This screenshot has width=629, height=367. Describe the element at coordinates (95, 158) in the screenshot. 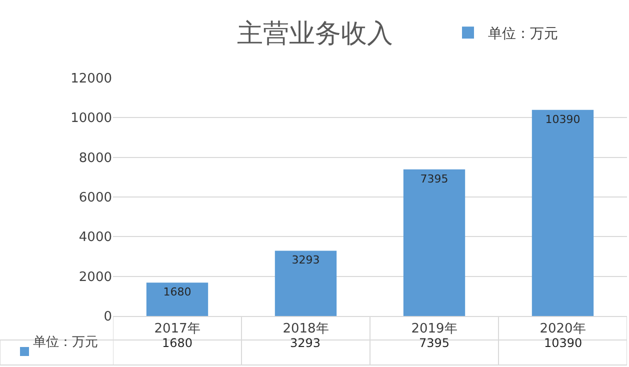

I see `y-tick-label: 8000` at that location.